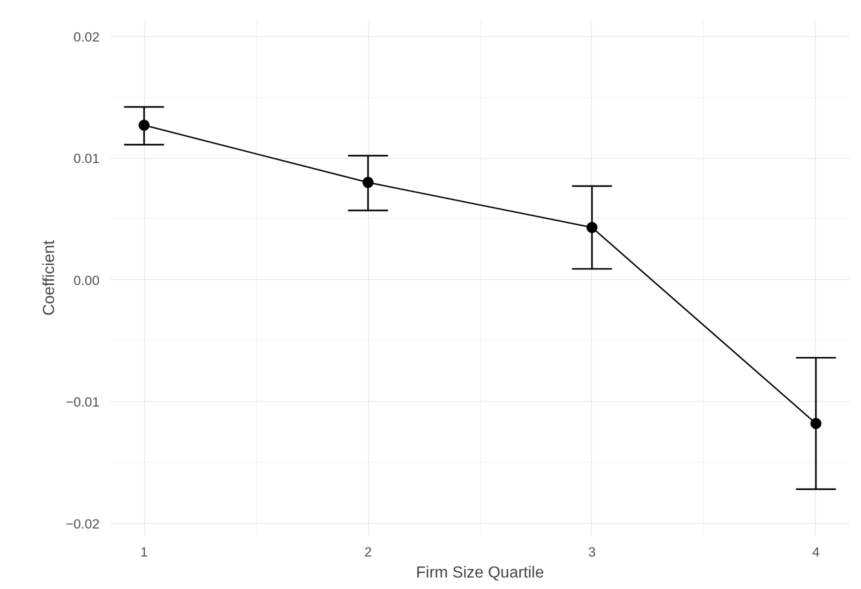  Describe the element at coordinates (87, 36) in the screenshot. I see `y-tick-label: 0.02` at that location.